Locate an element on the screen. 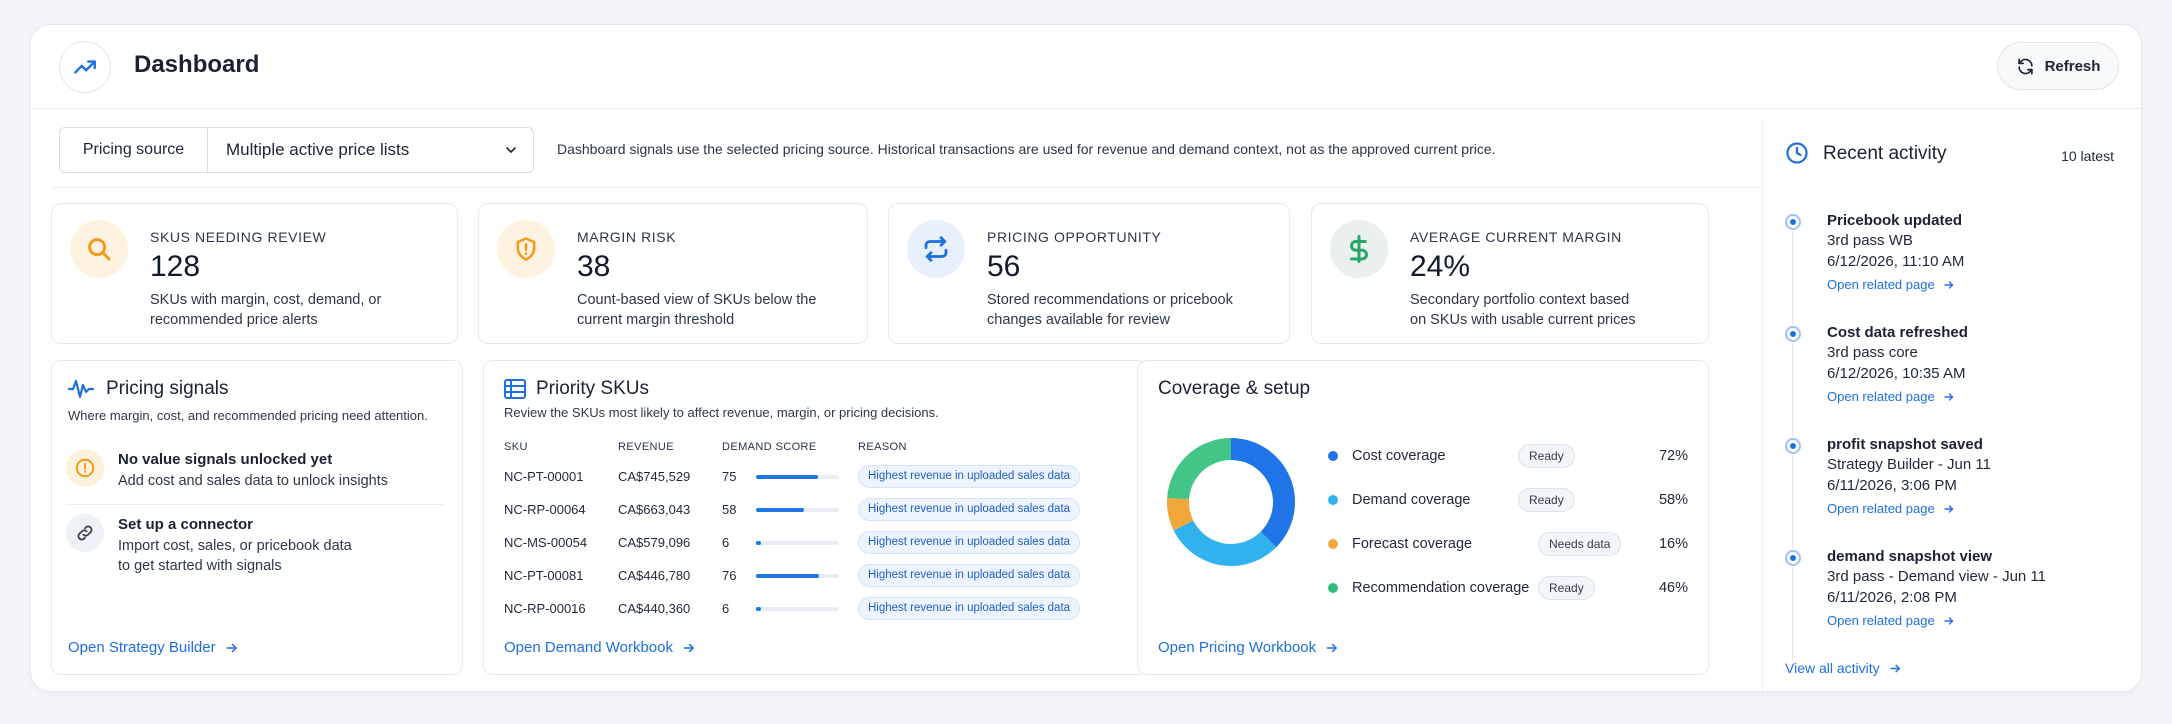  priority-skus-title: Priority SKUs is located at coordinates (592, 388).